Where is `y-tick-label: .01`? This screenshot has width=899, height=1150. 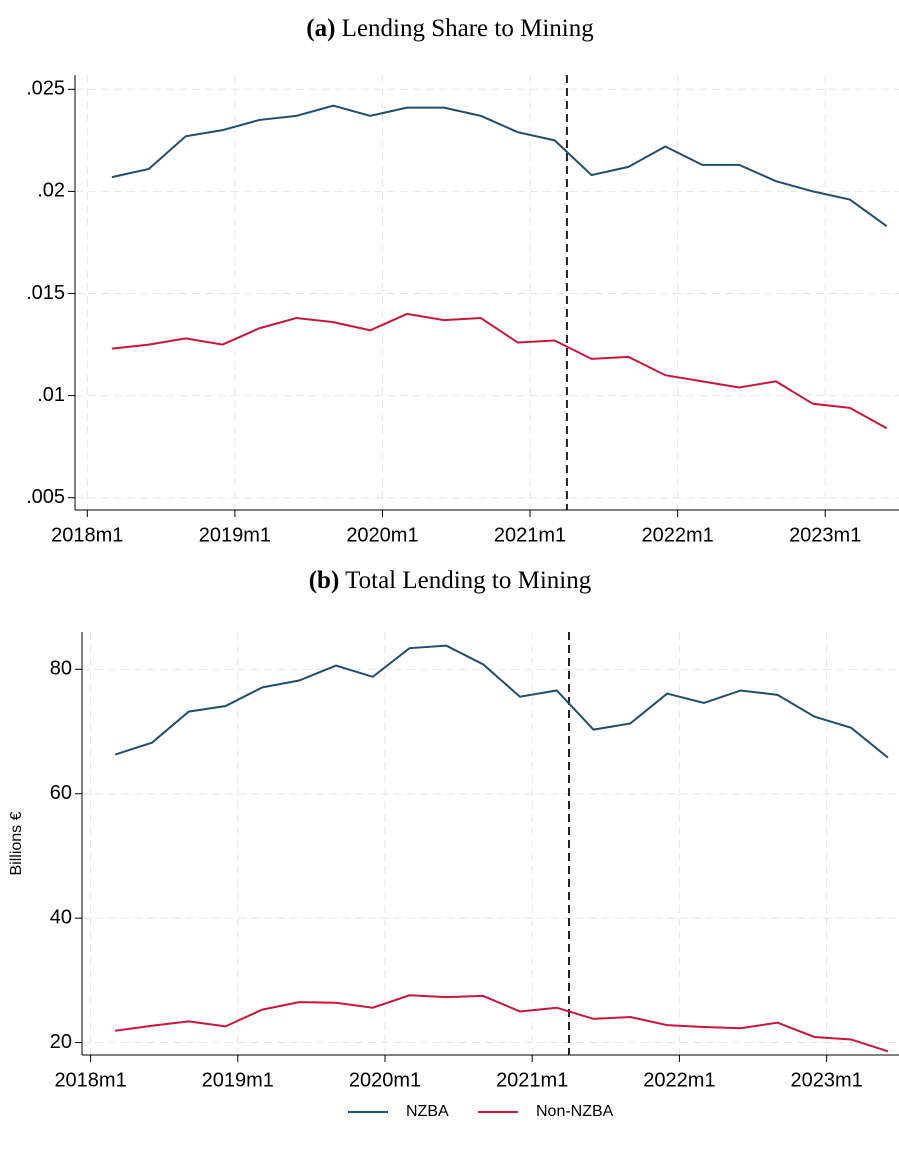 y-tick-label: .01 is located at coordinates (51, 395).